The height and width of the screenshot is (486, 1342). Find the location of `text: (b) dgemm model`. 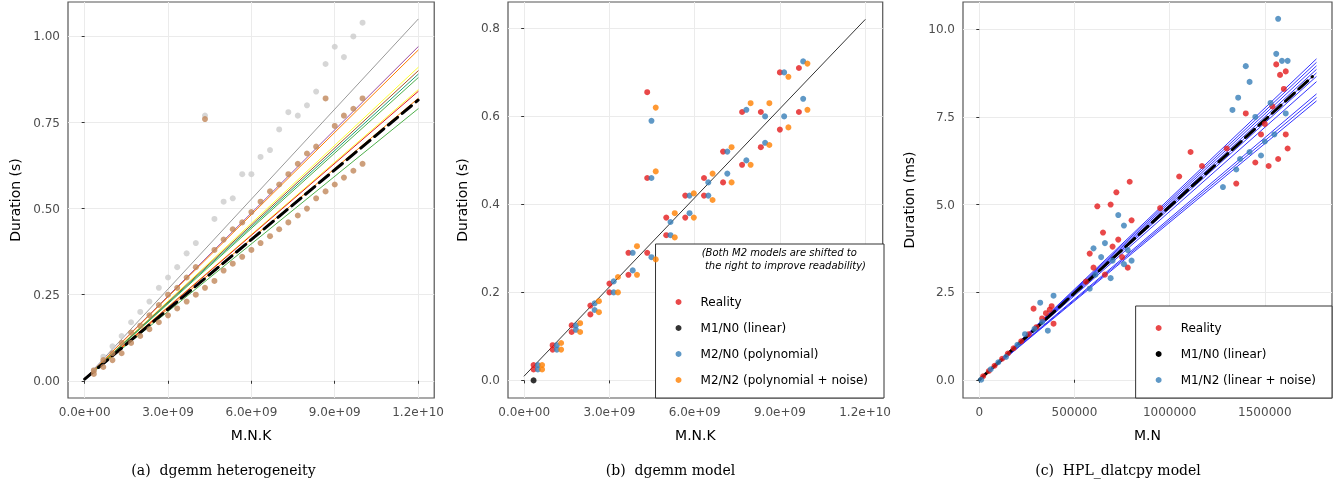

text: (b) dgemm model is located at coordinates (670, 470).